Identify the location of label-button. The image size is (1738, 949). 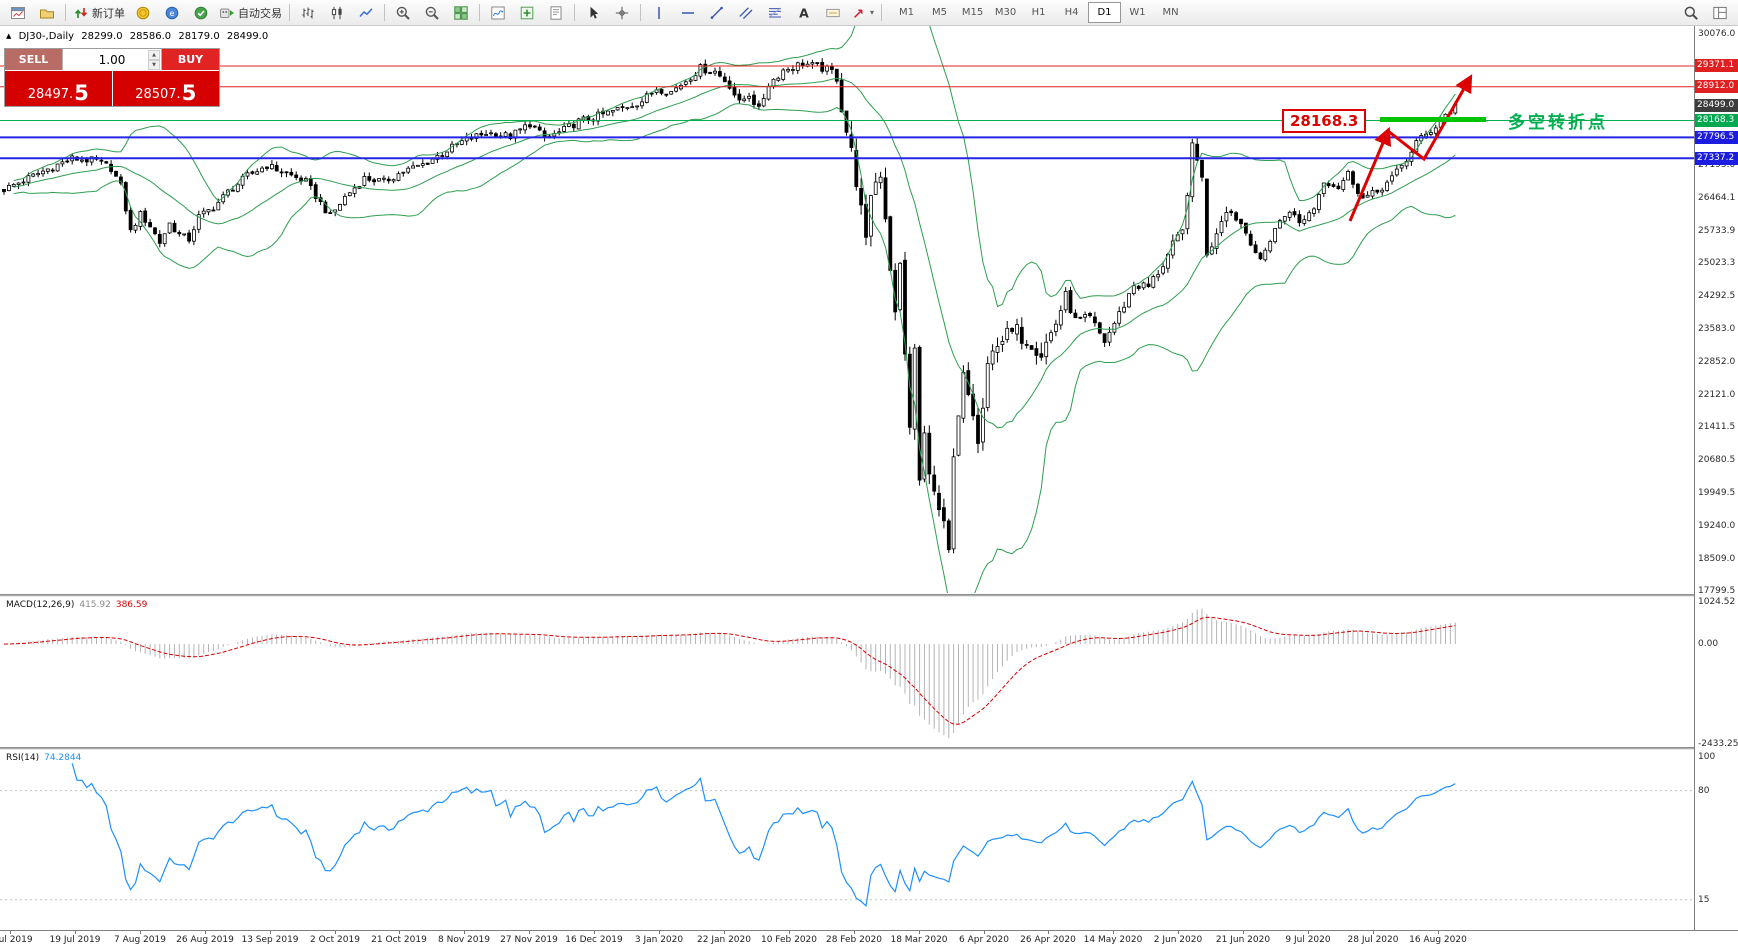
(833, 13).